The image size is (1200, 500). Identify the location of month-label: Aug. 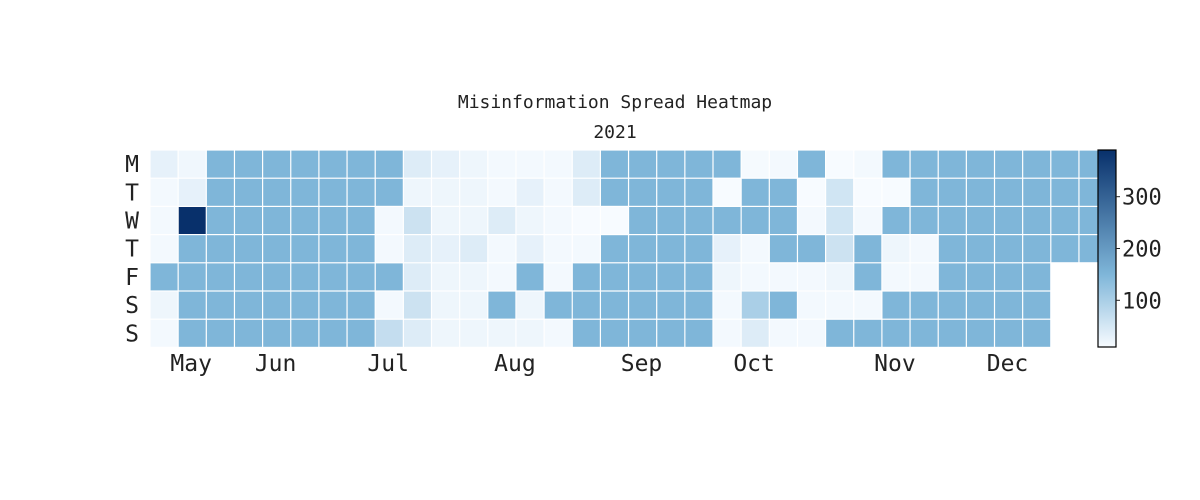
(515, 364).